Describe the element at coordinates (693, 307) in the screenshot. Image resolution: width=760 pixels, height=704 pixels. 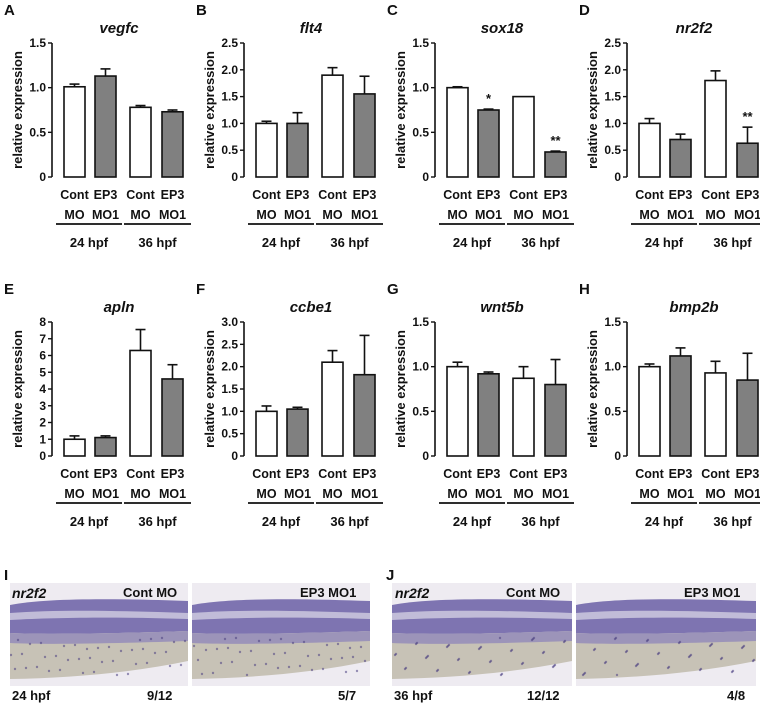
I see `chart-title: bmp2b` at that location.